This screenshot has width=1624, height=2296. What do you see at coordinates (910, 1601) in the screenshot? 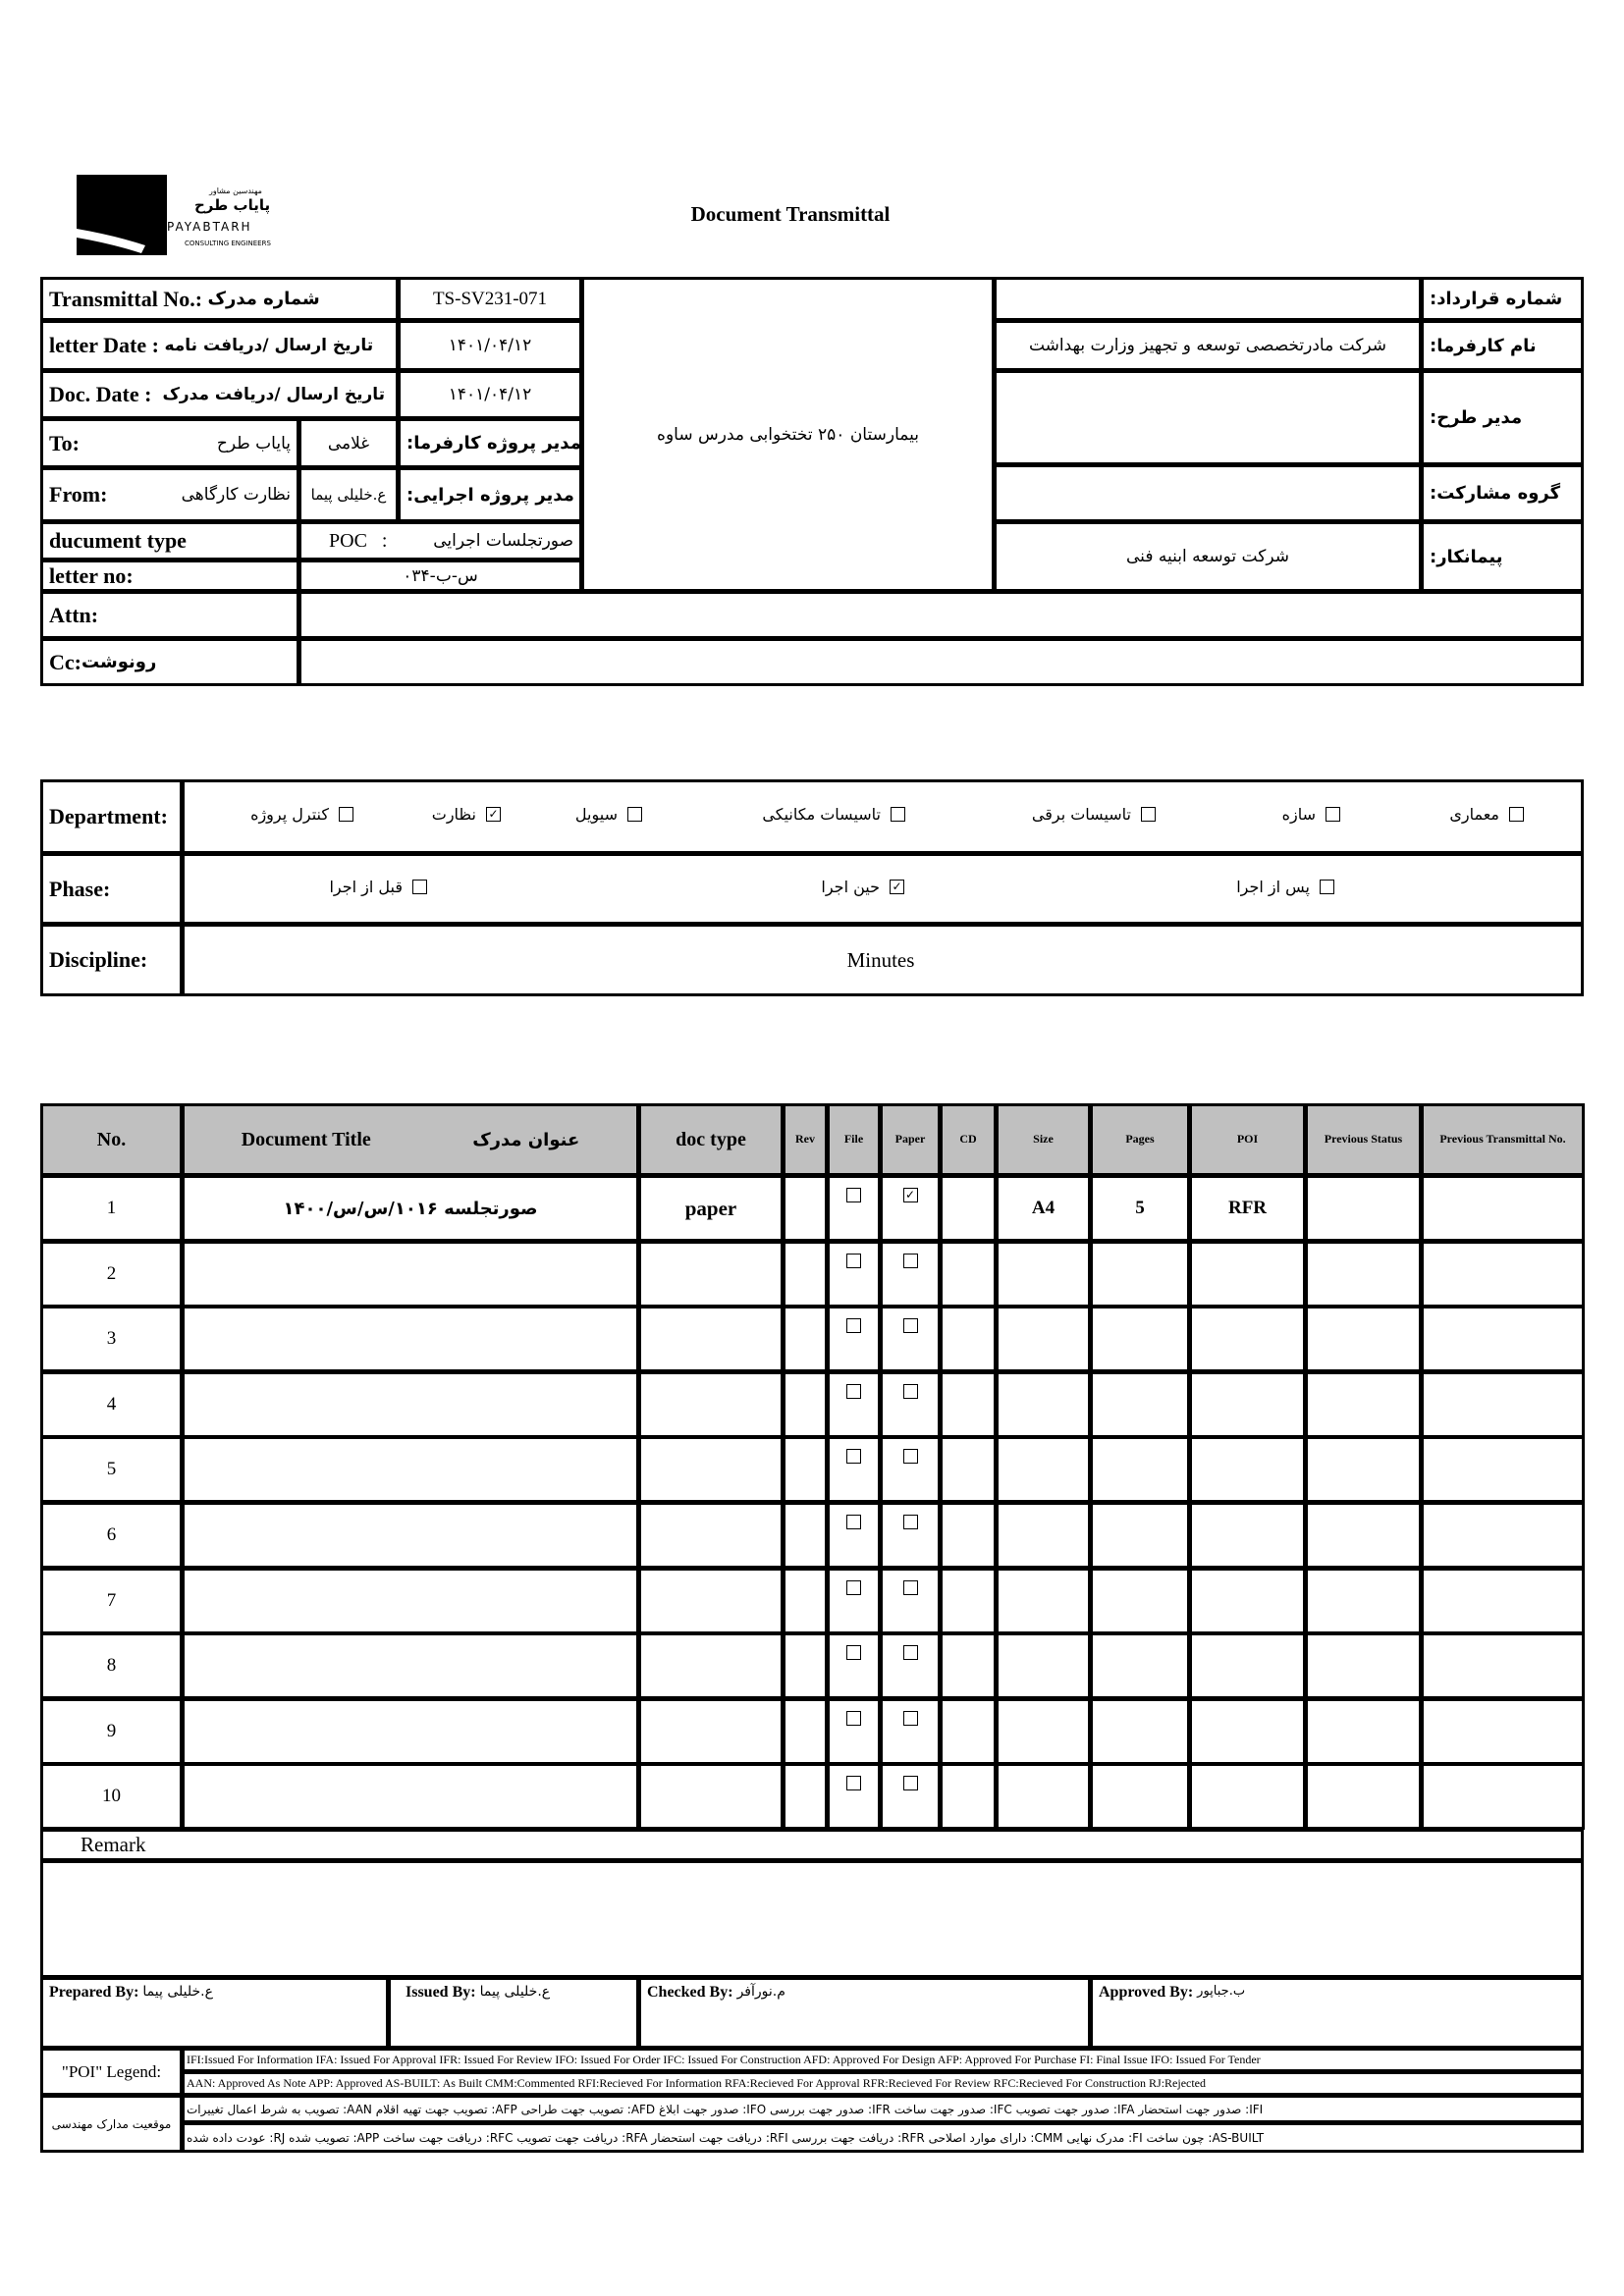
I see `row-7-paper` at bounding box center [910, 1601].